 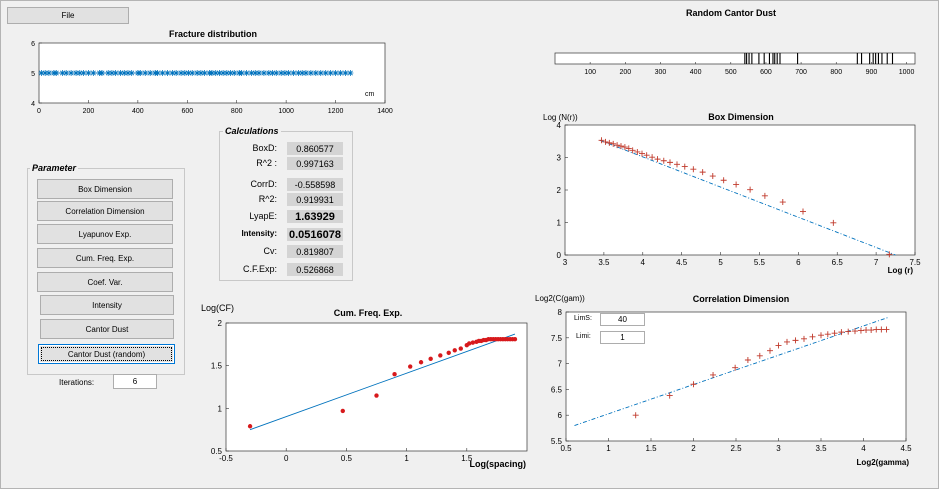 I want to click on limi-label: Limi:, so click(x=583, y=336).